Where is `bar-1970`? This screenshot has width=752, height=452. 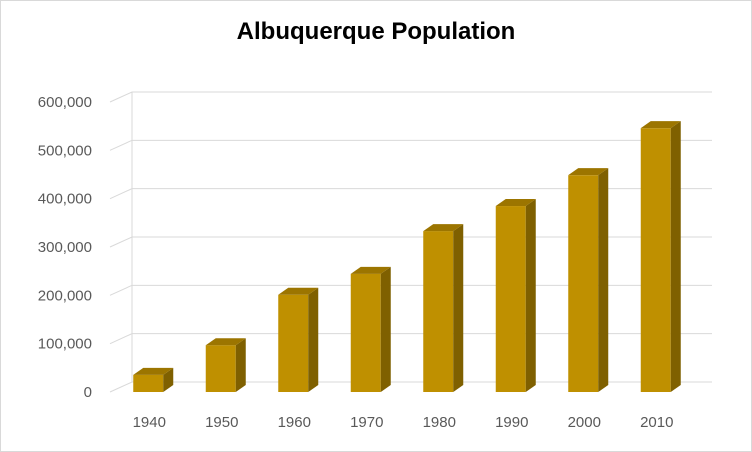 bar-1970 is located at coordinates (370, 329).